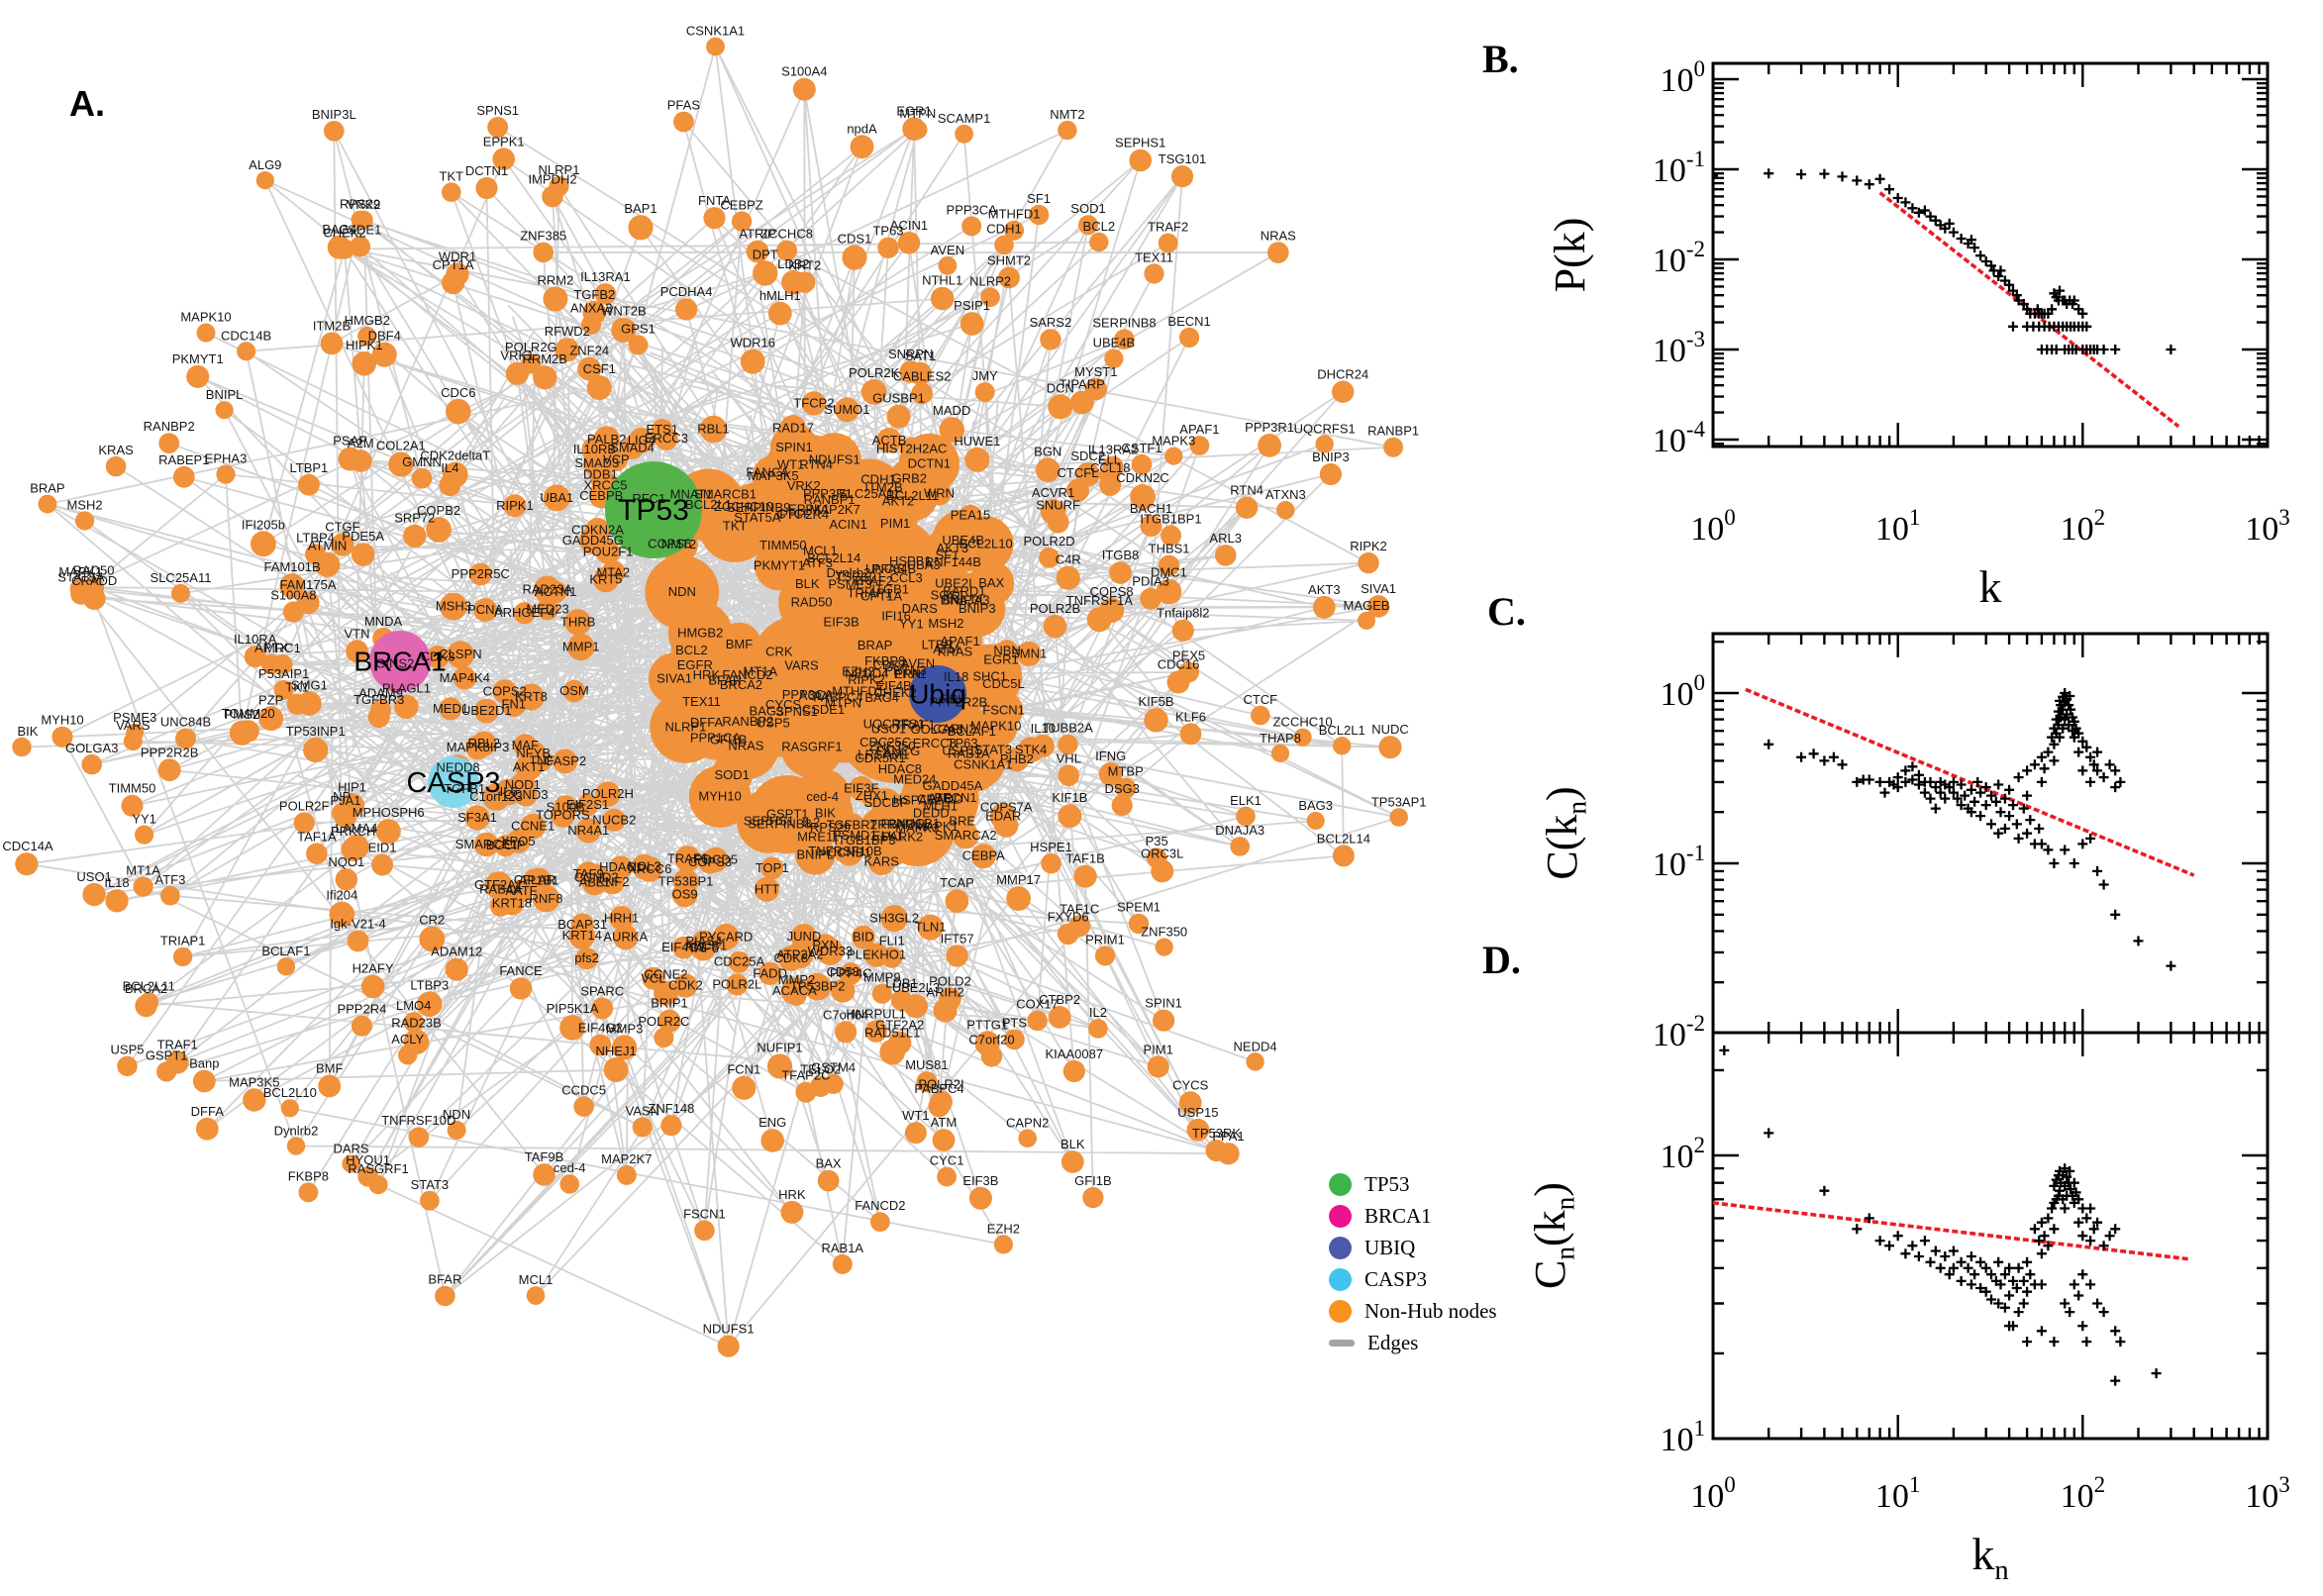  What do you see at coordinates (740, 644) in the screenshot?
I see `network-node-label: BMF` at bounding box center [740, 644].